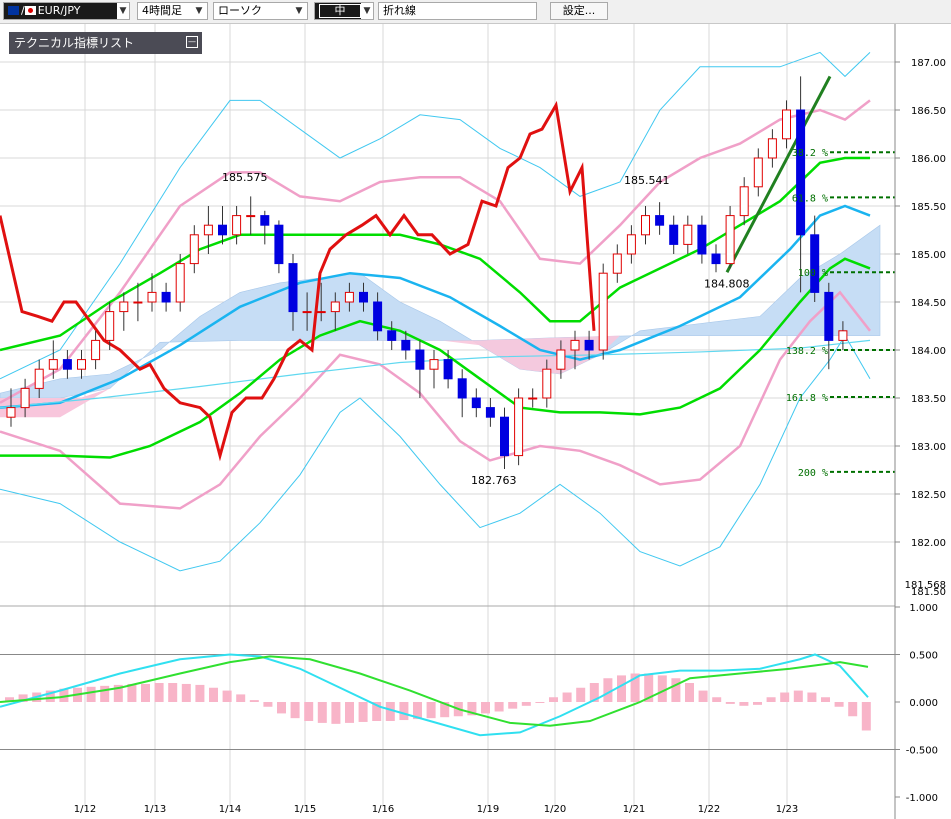 The image size is (951, 819). I want to click on price-annotation: 184.808, so click(727, 283).